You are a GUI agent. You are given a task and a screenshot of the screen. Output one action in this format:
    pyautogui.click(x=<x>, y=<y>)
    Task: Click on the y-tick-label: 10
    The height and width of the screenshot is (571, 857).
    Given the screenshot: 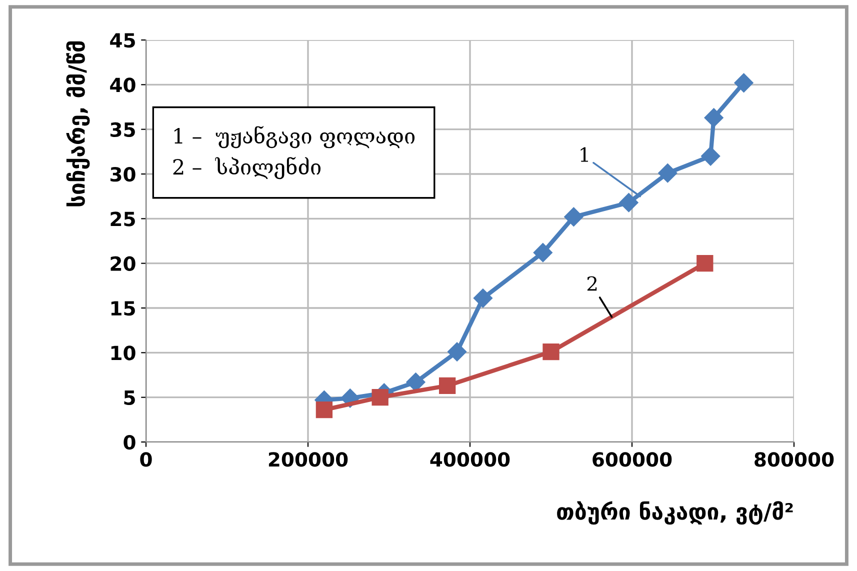 What is the action you would take?
    pyautogui.click(x=123, y=353)
    